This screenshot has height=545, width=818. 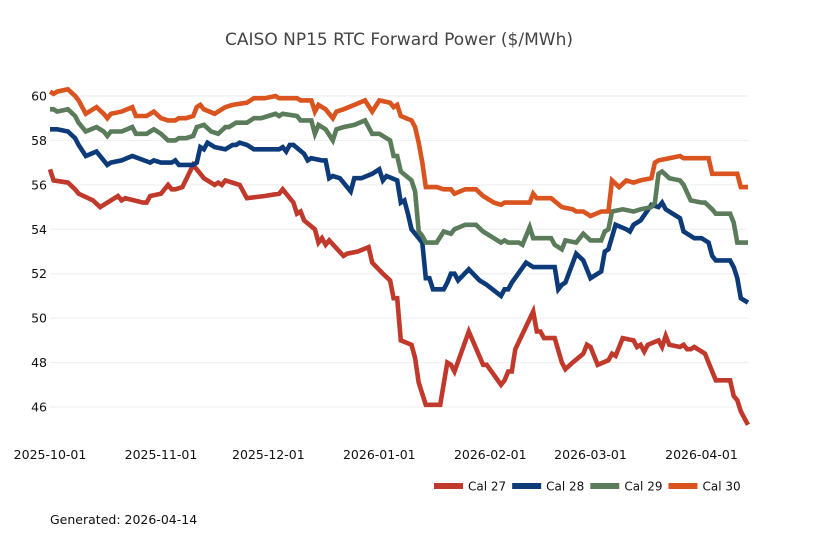 I want to click on x-tick-label: 2025-10-01, so click(x=50, y=454).